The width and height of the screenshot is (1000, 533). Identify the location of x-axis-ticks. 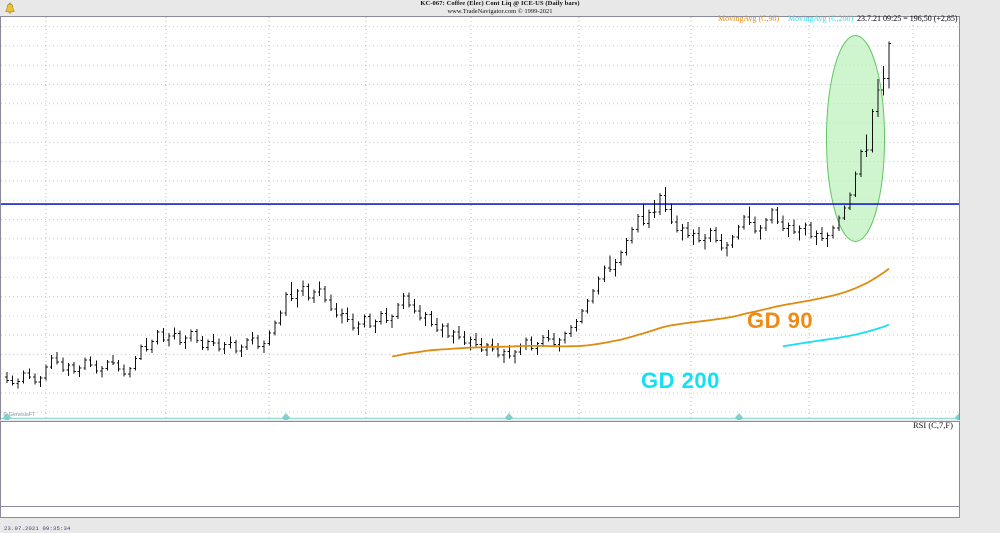
(480, 512).